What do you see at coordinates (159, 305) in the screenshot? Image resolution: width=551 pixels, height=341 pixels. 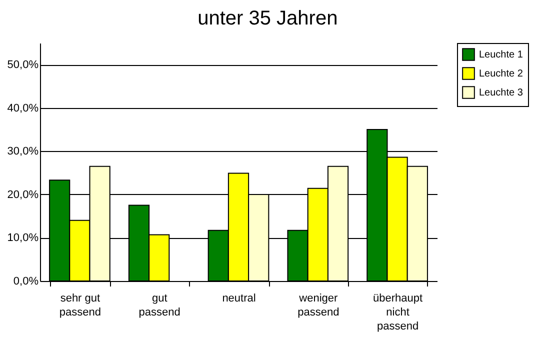 I see `x-tick-label: gut passend` at bounding box center [159, 305].